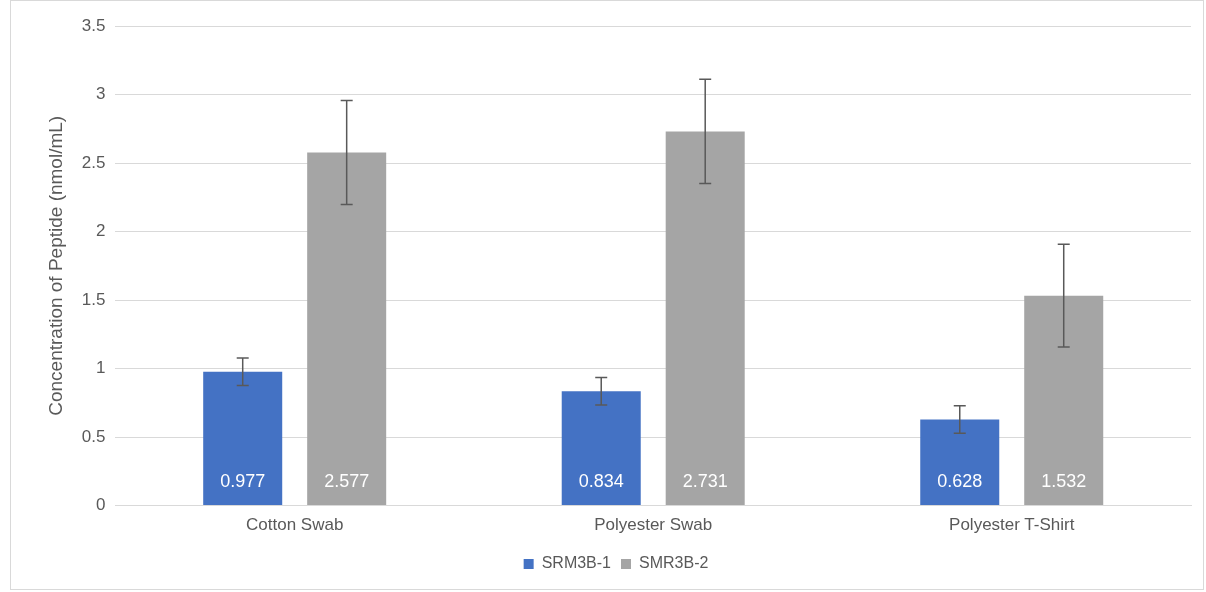 Image resolution: width=1206 pixels, height=592 pixels. Describe the element at coordinates (93, 162) in the screenshot. I see `y-tick-label: 2.5` at that location.